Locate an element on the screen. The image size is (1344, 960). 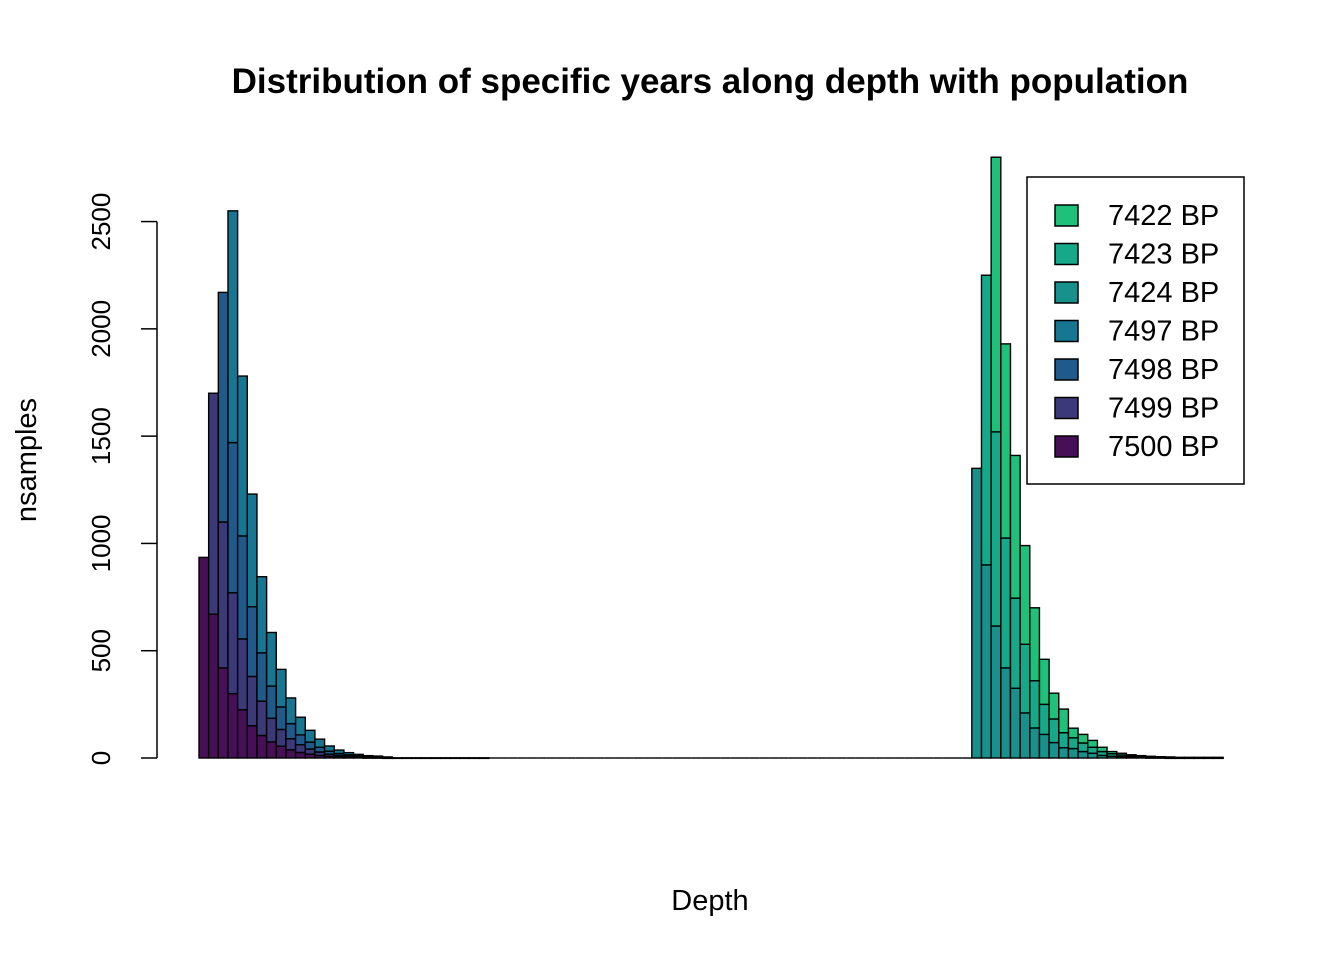
y-tick-label: 2500 is located at coordinates (101, 222).